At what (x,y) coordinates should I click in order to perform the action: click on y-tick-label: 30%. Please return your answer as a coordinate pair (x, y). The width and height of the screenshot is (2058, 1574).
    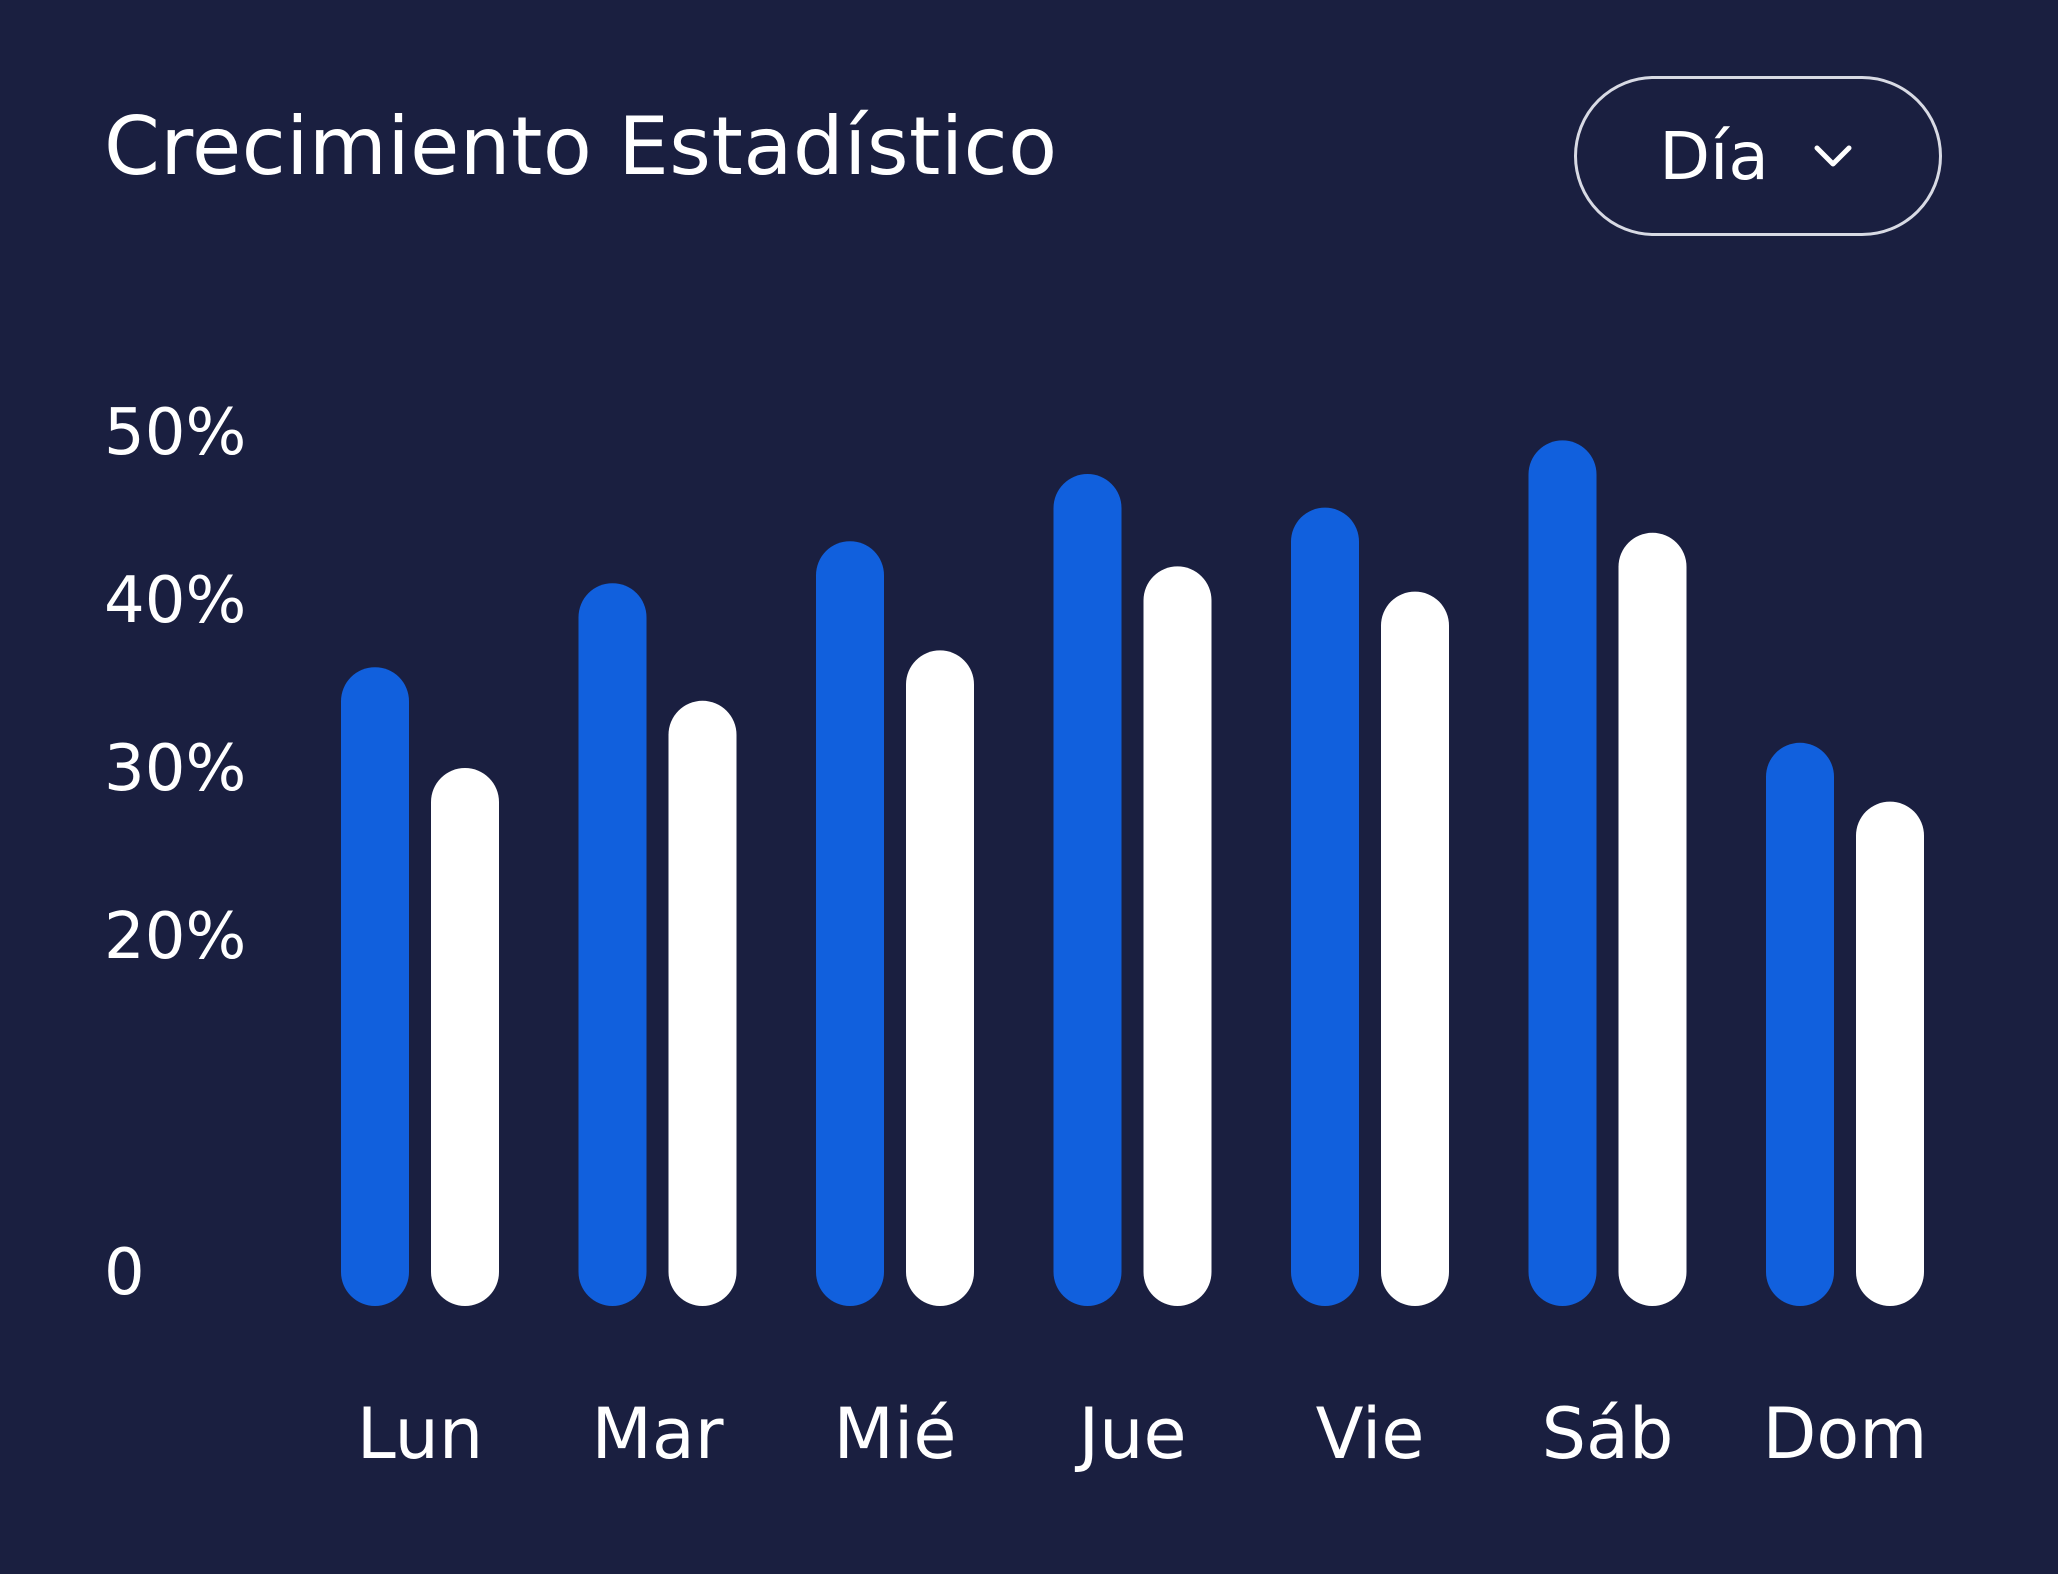
    Looking at the image, I should click on (175, 769).